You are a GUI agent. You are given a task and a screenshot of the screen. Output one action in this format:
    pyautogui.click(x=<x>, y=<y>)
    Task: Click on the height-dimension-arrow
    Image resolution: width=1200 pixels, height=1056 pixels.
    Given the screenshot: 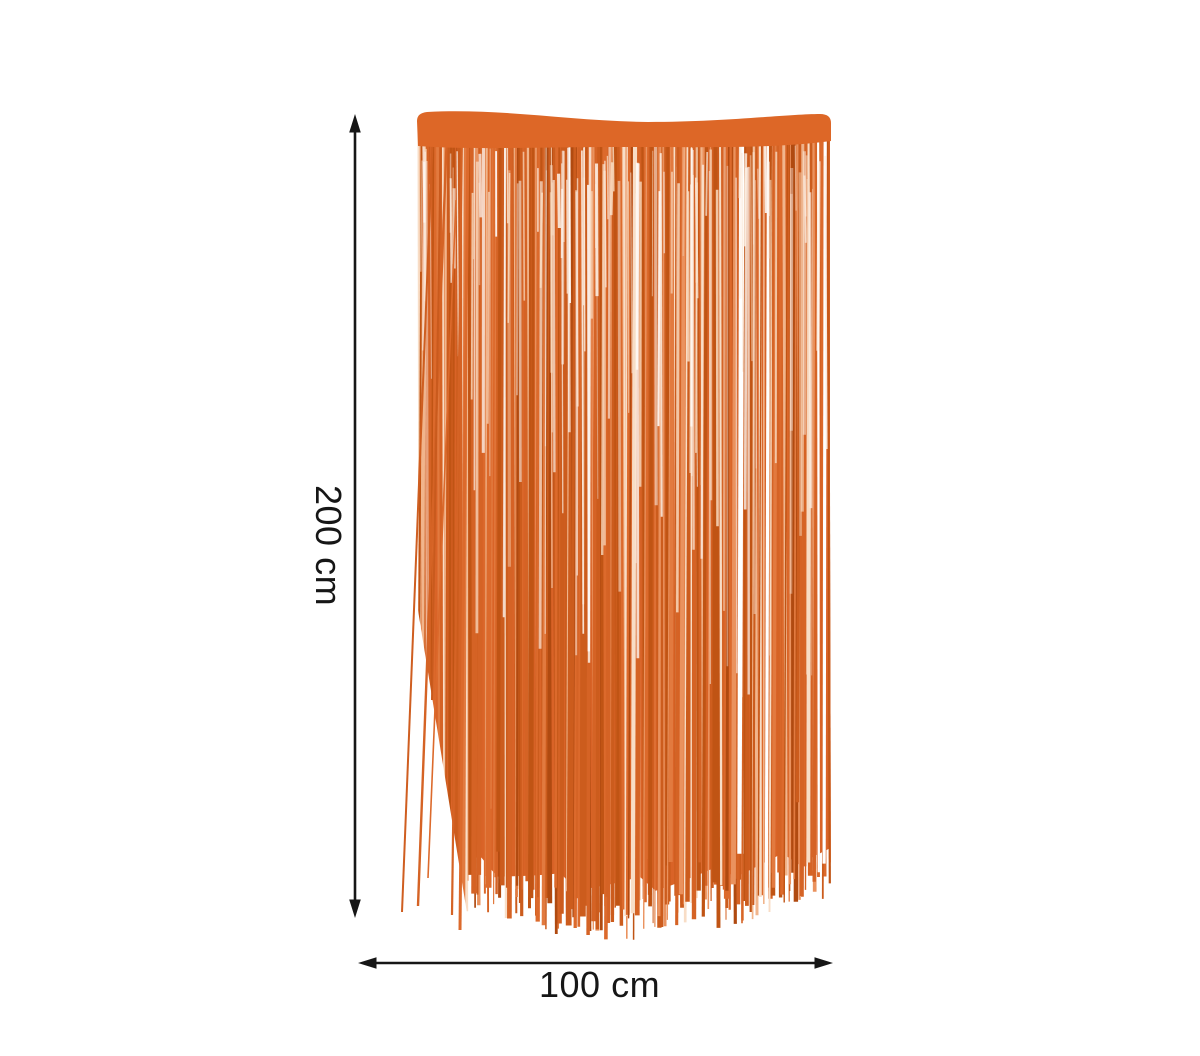 What is the action you would take?
    pyautogui.click(x=355, y=516)
    